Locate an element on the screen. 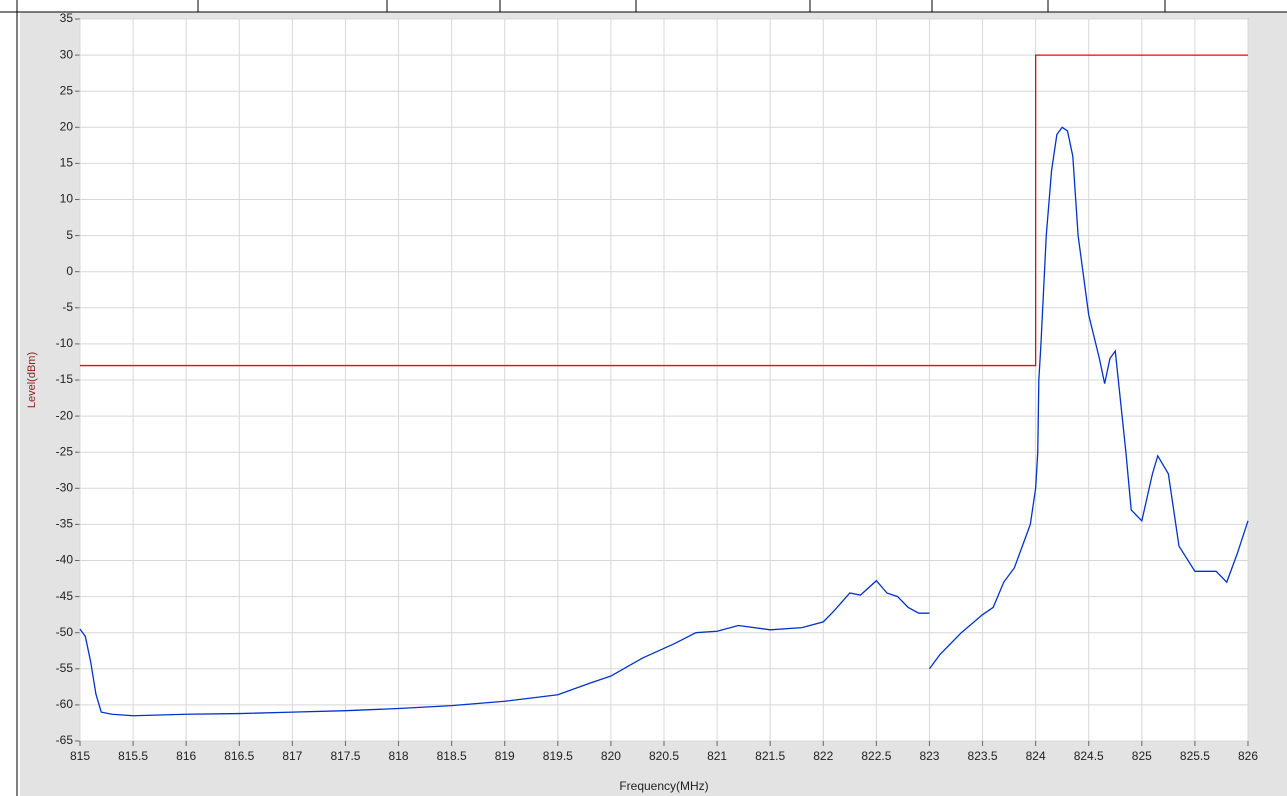  y-tick-label: -35 is located at coordinates (65, 524).